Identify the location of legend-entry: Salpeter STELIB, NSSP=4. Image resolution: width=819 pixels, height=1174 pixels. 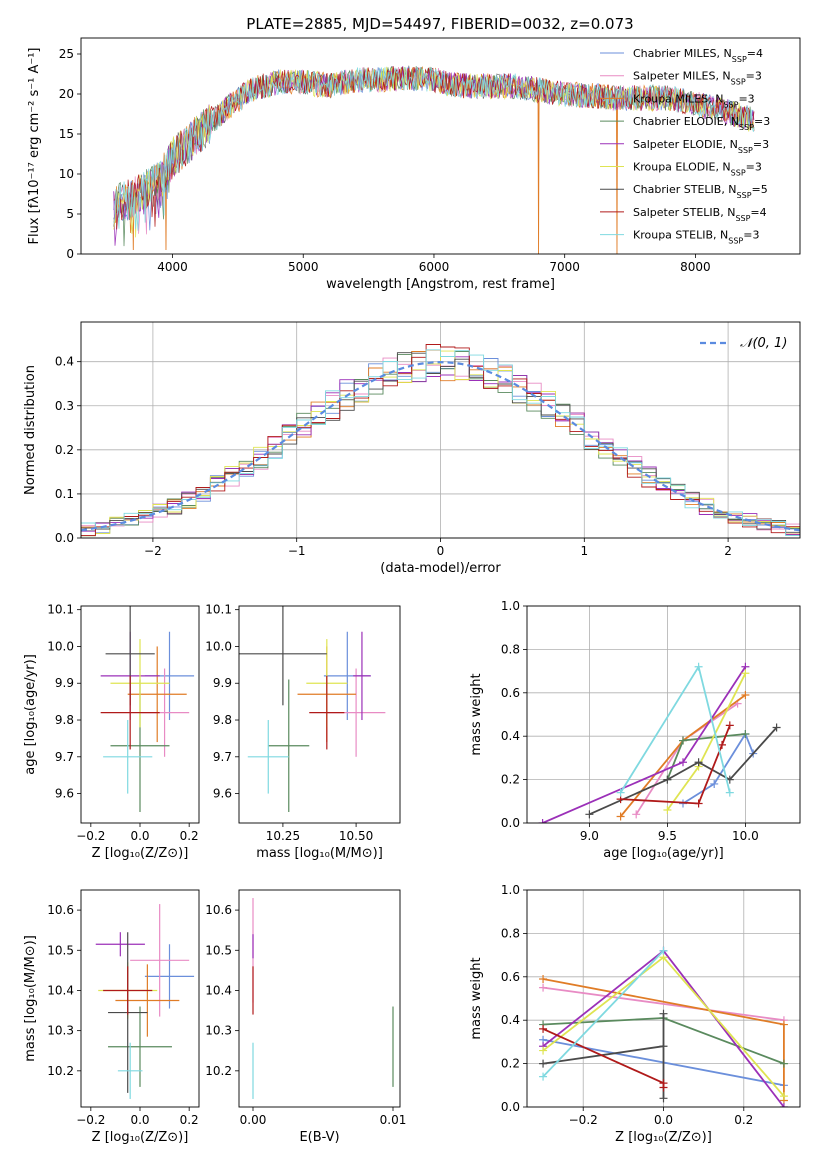
(700, 214).